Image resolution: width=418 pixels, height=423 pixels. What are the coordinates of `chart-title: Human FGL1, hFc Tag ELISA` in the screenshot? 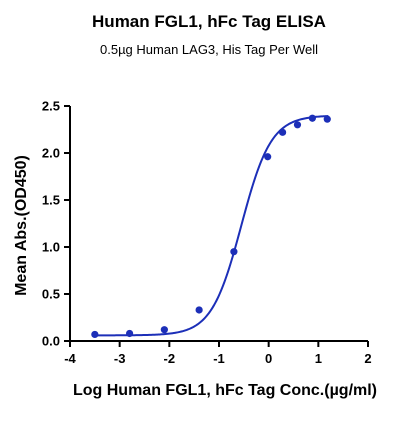 It's located at (209, 21).